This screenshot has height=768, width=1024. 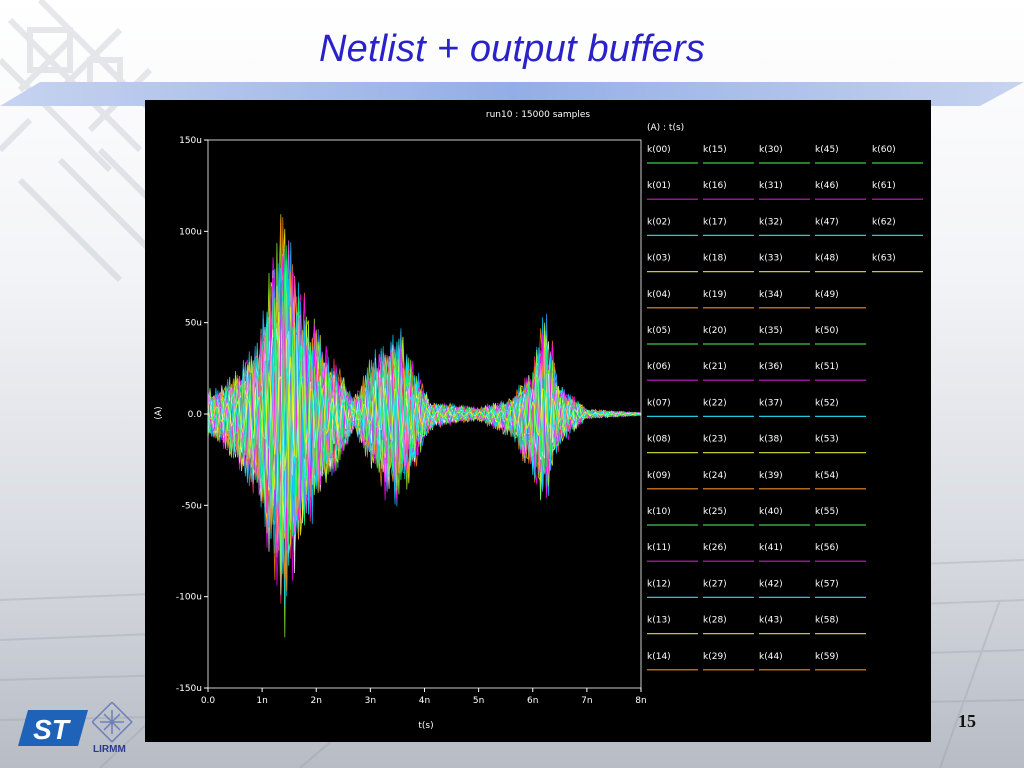 I want to click on legend-entry: k(46), so click(x=827, y=186).